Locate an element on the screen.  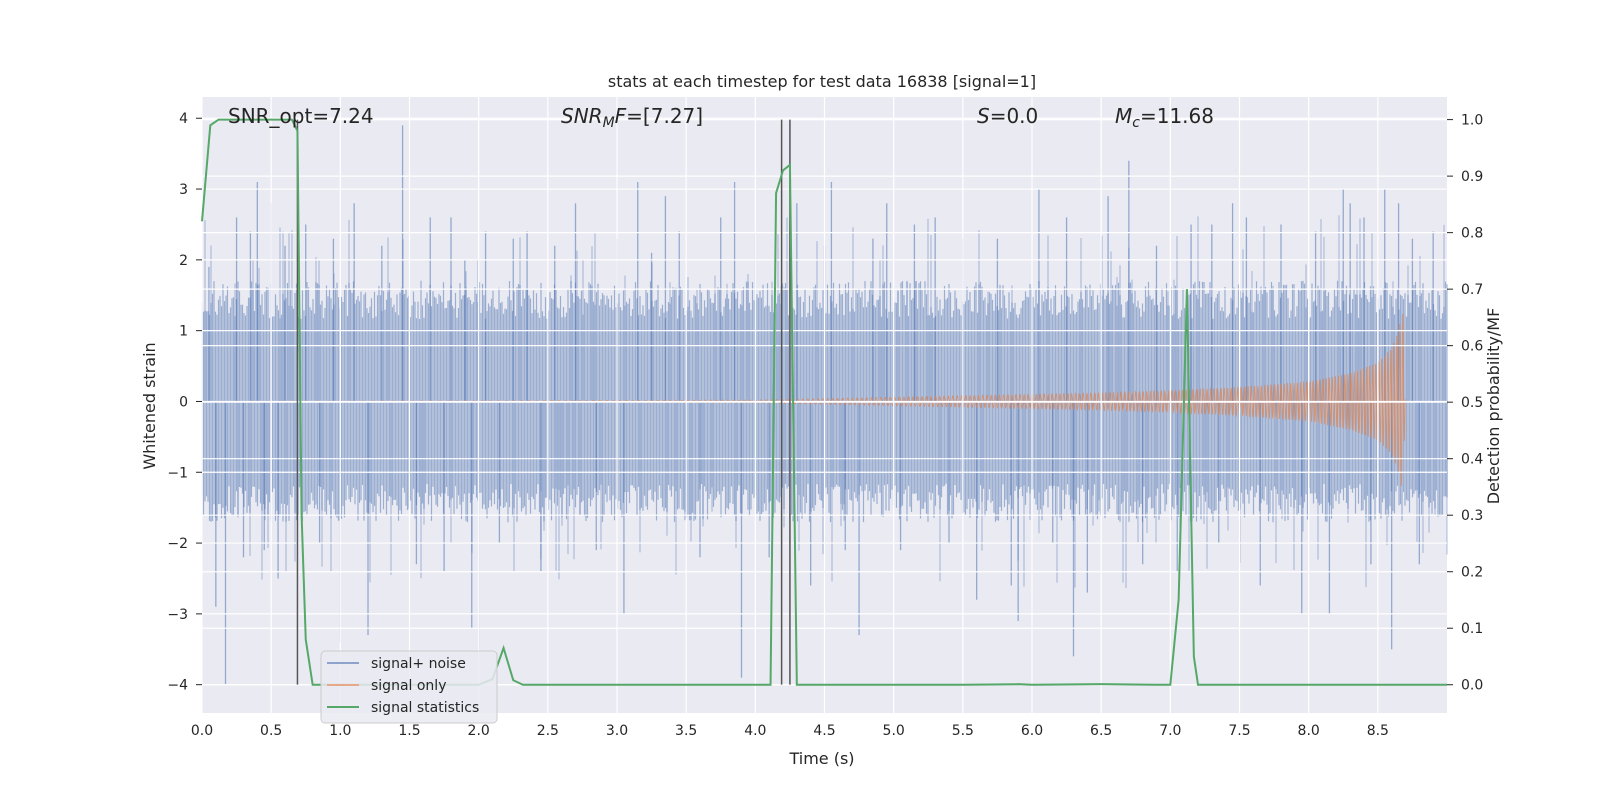
y2-tick-label: 0.2 is located at coordinates (1472, 573).